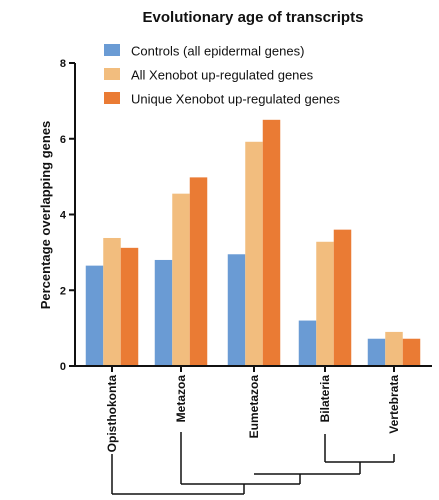 Image resolution: width=439 pixels, height=500 pixels. I want to click on bar-opisthokonta-s1, so click(94, 315).